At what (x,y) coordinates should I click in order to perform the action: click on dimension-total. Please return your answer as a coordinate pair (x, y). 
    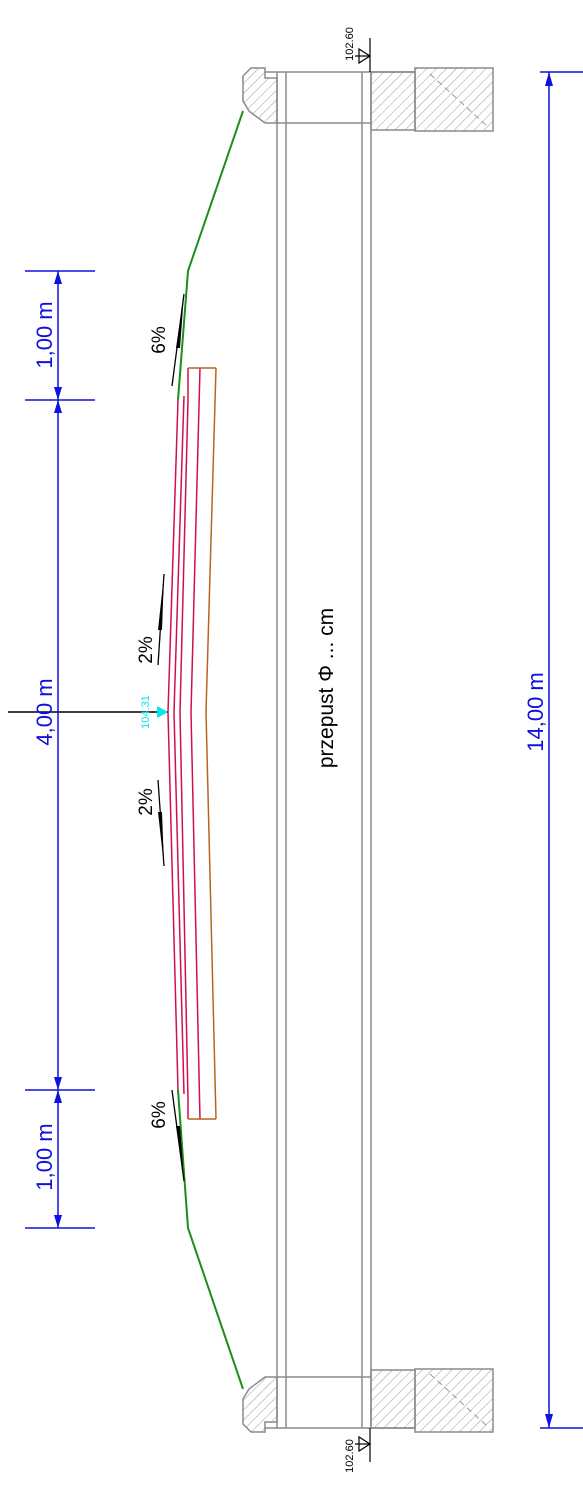
    Looking at the image, I should click on (561, 750).